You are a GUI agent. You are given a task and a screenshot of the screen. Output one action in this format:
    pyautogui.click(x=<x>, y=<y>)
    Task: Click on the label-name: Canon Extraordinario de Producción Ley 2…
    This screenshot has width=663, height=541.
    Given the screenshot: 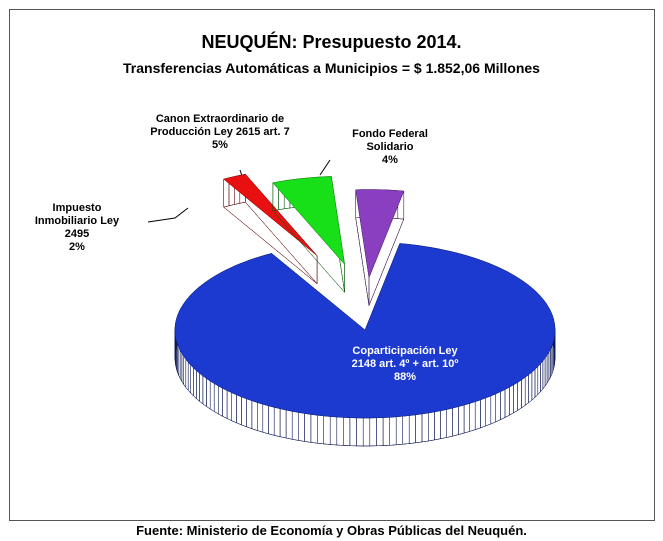 What is the action you would take?
    pyautogui.click(x=220, y=125)
    